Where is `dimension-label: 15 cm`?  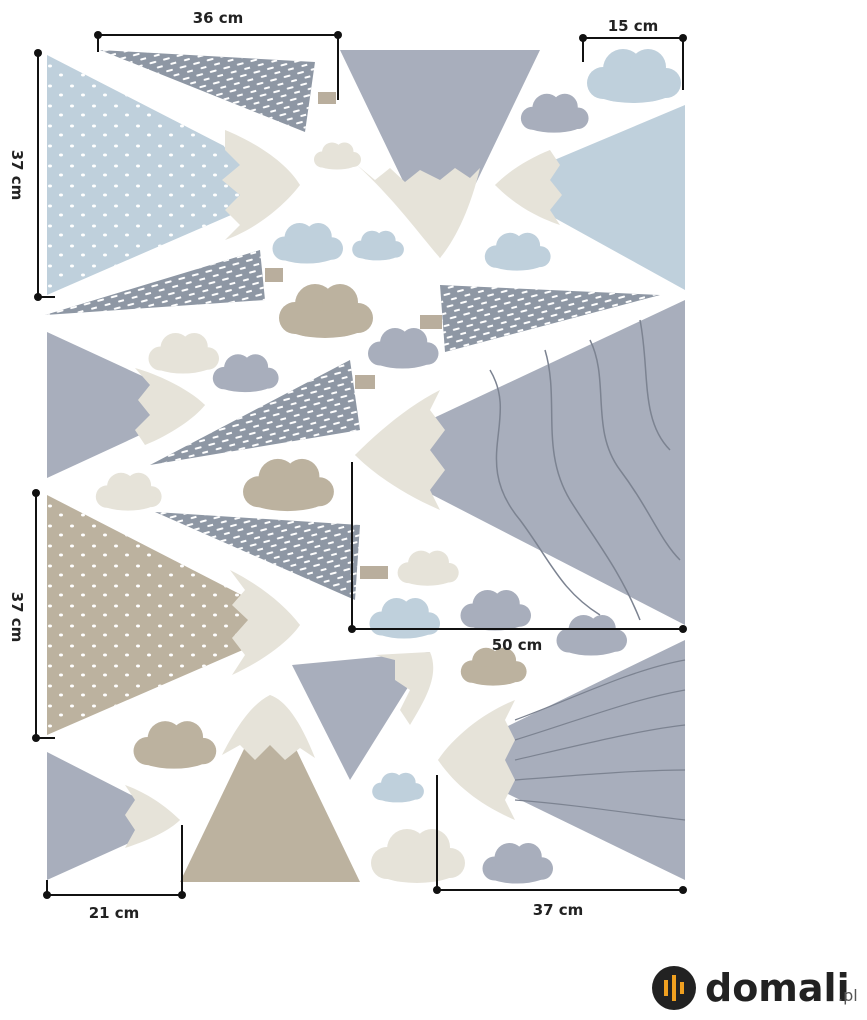
dimension-label: 15 cm is located at coordinates (633, 26).